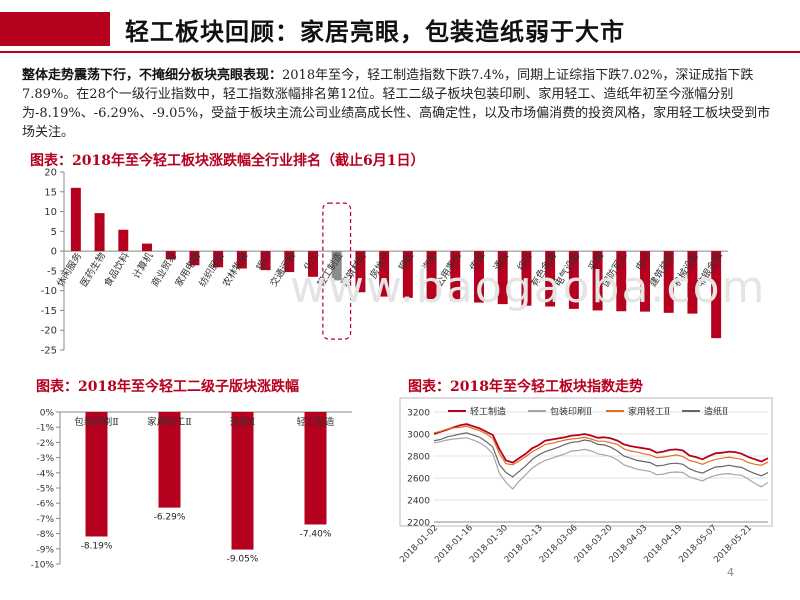 This screenshot has height=600, width=800. What do you see at coordinates (45, 505) in the screenshot?
I see `y-tick-label: -6%` at bounding box center [45, 505].